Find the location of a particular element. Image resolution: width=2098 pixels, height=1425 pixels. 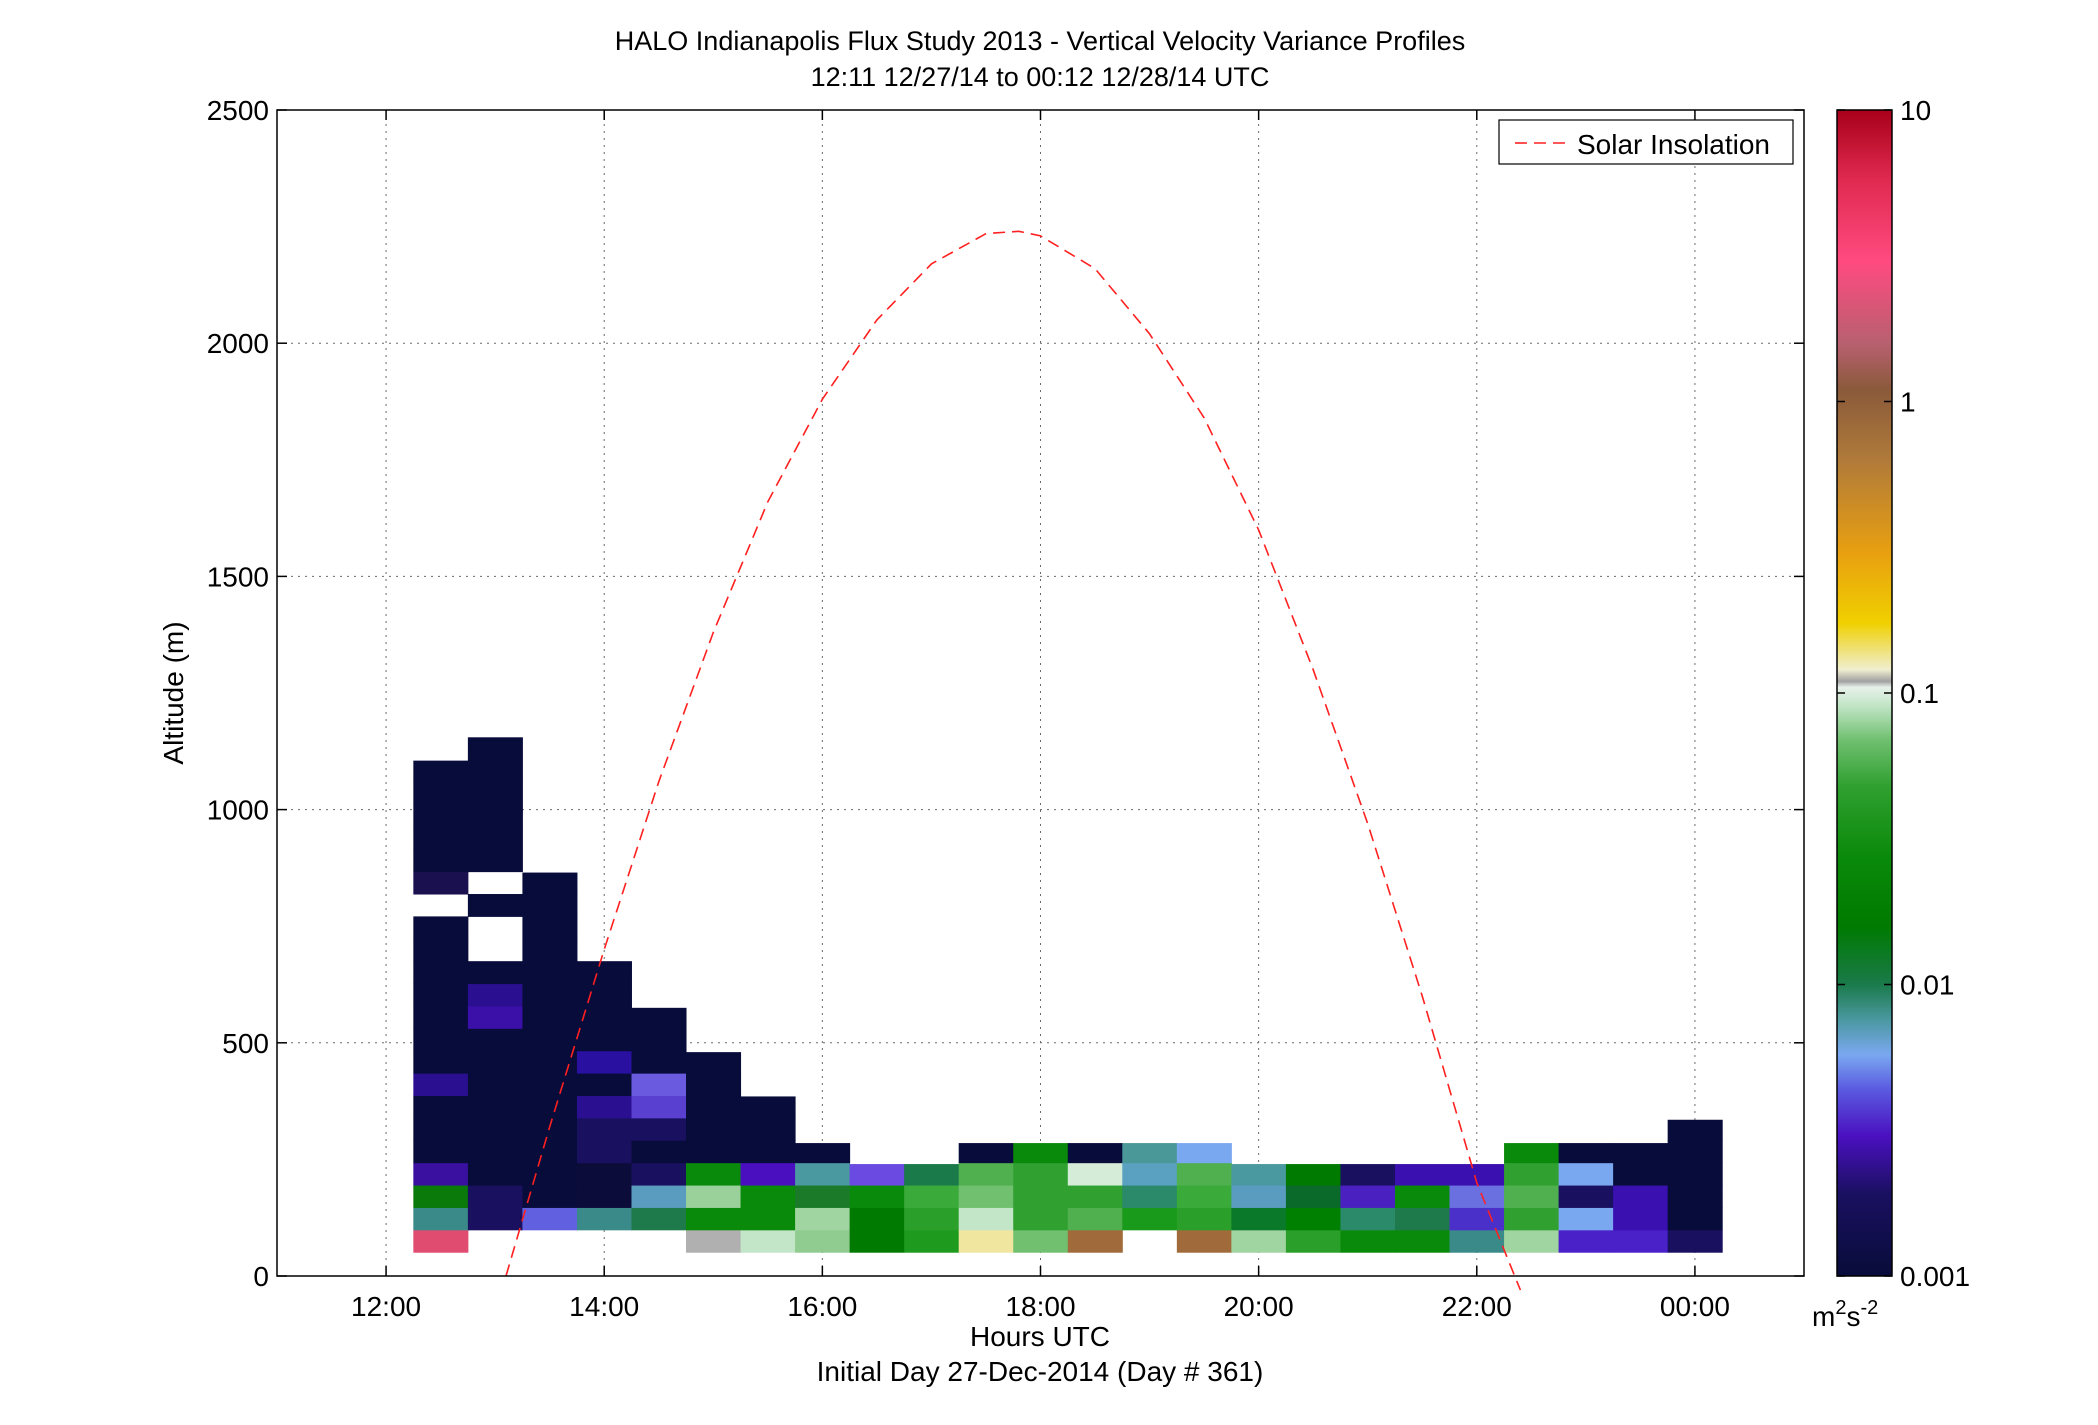

colorbar-tick-label-2: 0.1 is located at coordinates (1919, 693).